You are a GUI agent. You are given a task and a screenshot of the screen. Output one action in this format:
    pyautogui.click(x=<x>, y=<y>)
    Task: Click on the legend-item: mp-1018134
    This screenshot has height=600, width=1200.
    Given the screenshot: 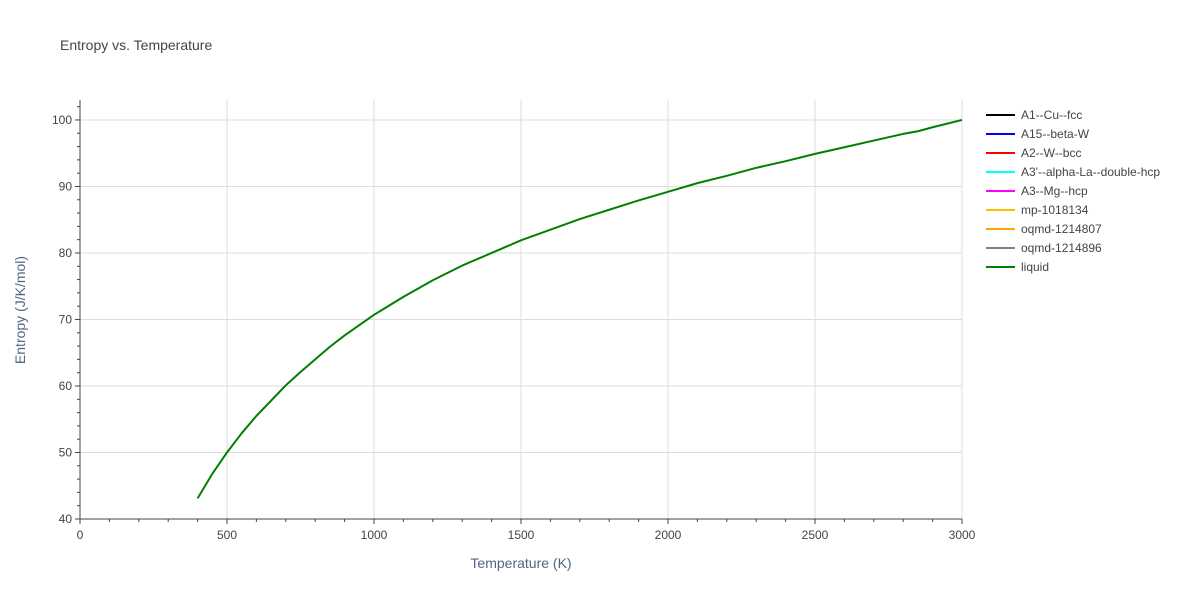 What is the action you would take?
    pyautogui.click(x=1037, y=210)
    